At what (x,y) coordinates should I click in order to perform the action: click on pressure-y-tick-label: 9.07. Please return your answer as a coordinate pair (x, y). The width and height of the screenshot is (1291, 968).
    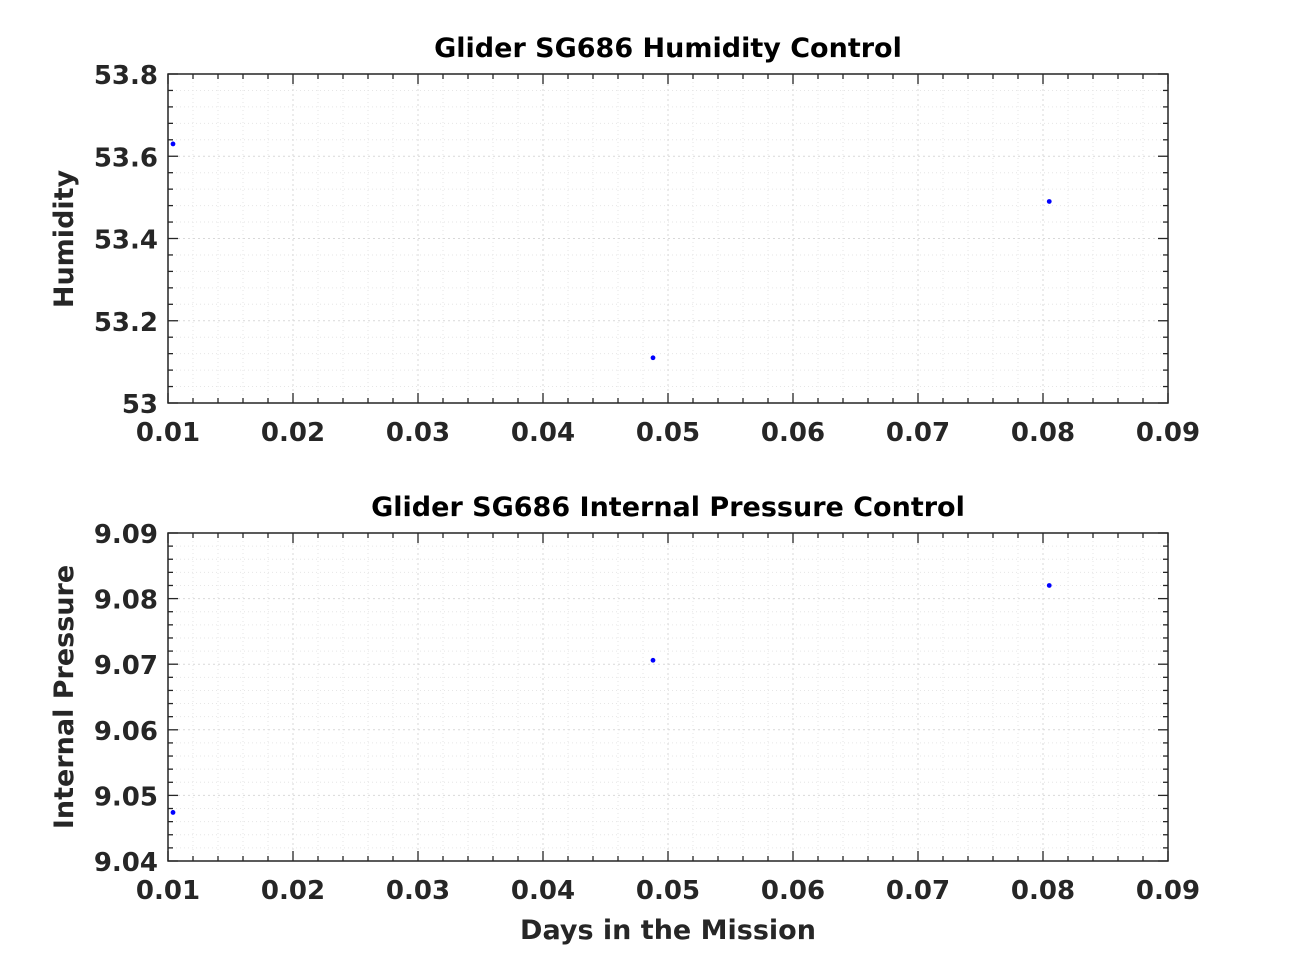
    Looking at the image, I should click on (126, 666).